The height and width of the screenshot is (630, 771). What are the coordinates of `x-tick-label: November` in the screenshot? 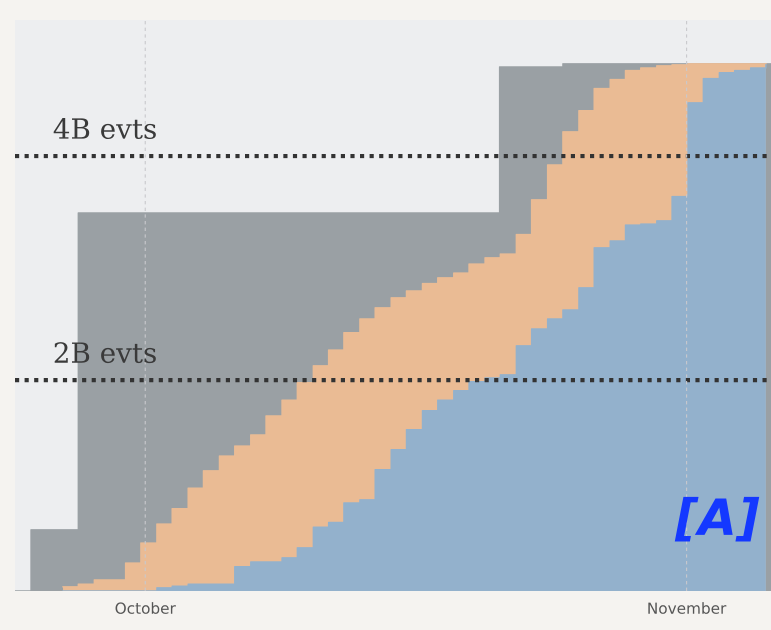 It's located at (687, 608).